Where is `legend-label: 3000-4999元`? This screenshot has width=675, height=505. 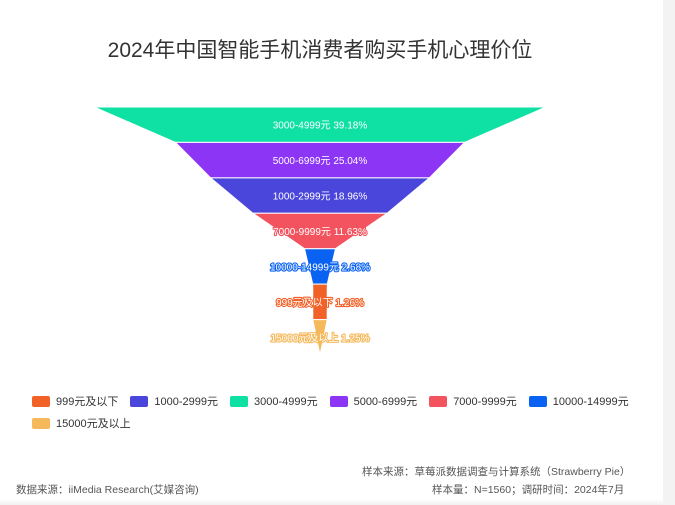 legend-label: 3000-4999元 is located at coordinates (285, 402).